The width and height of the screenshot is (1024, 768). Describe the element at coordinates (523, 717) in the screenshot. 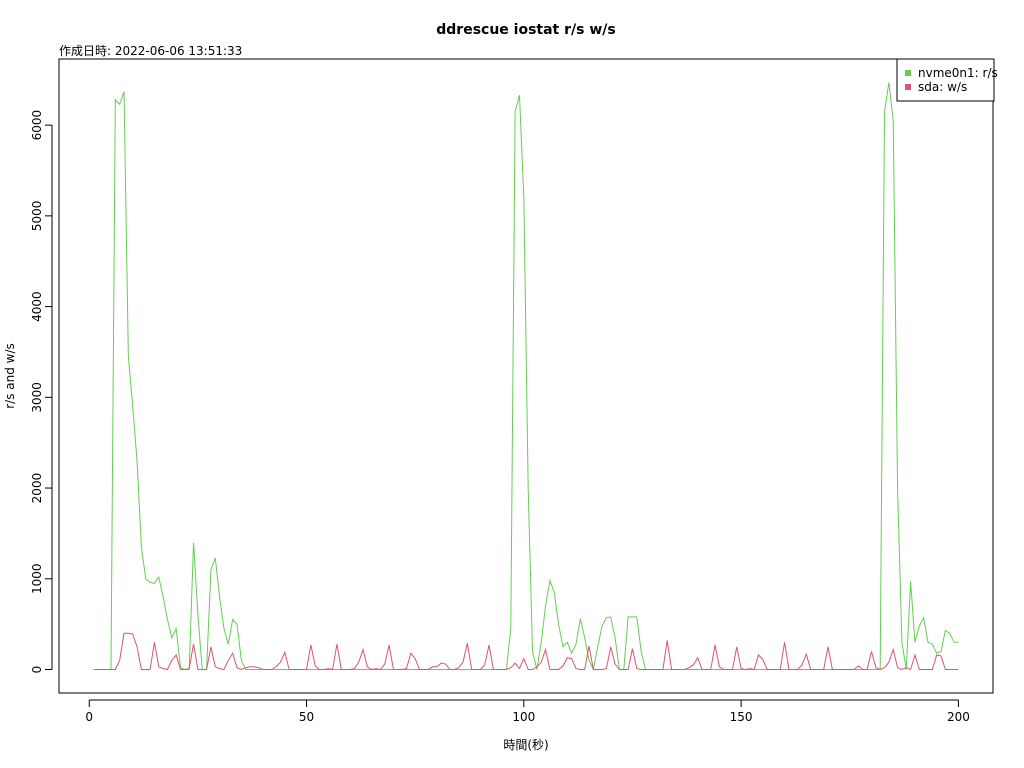

I see `x-tick-label: 100` at that location.